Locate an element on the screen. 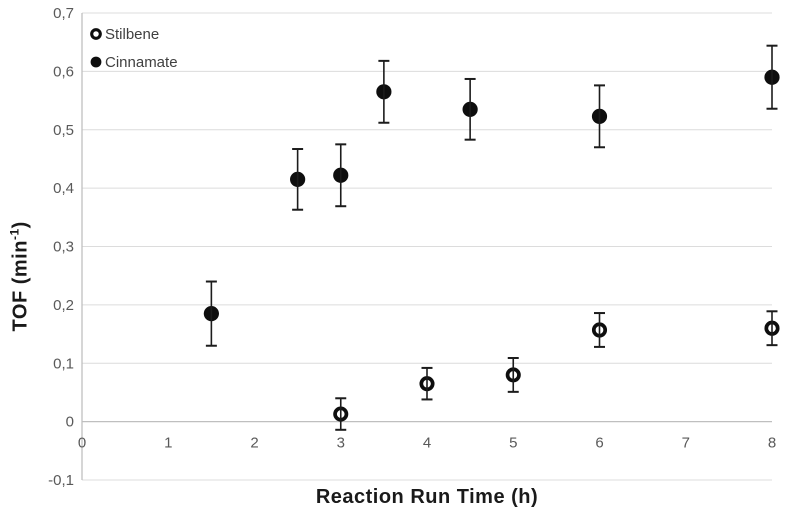 The height and width of the screenshot is (517, 789). legend-label-cinnamate: Cinnamate is located at coordinates (141, 62).